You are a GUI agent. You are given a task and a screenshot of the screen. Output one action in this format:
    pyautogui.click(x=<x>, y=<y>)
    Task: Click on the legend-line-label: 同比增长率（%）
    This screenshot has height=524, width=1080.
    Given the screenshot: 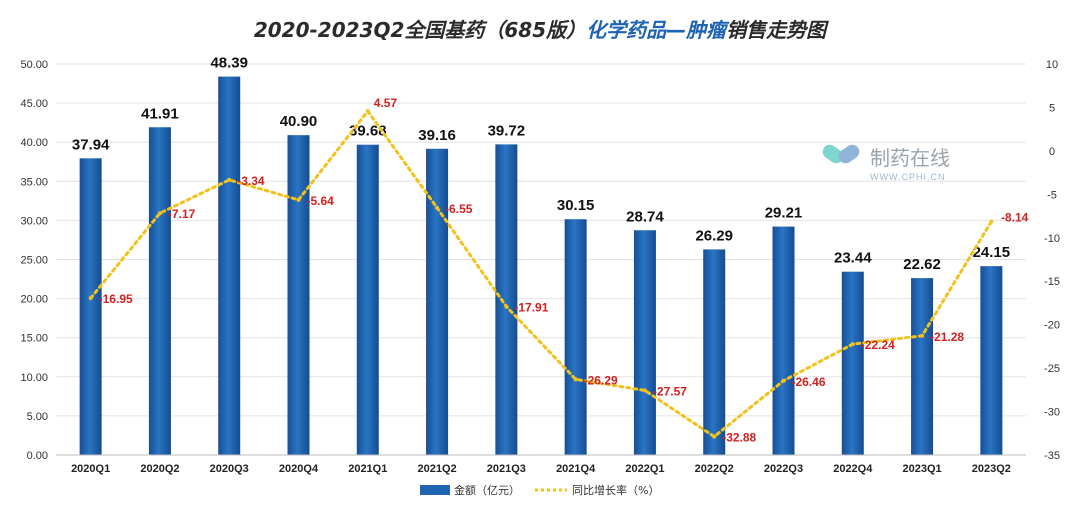 What is the action you would take?
    pyautogui.click(x=615, y=490)
    